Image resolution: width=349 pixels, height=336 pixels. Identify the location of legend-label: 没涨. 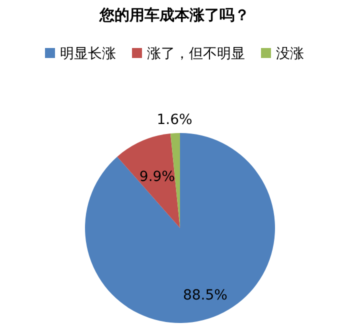
(290, 54).